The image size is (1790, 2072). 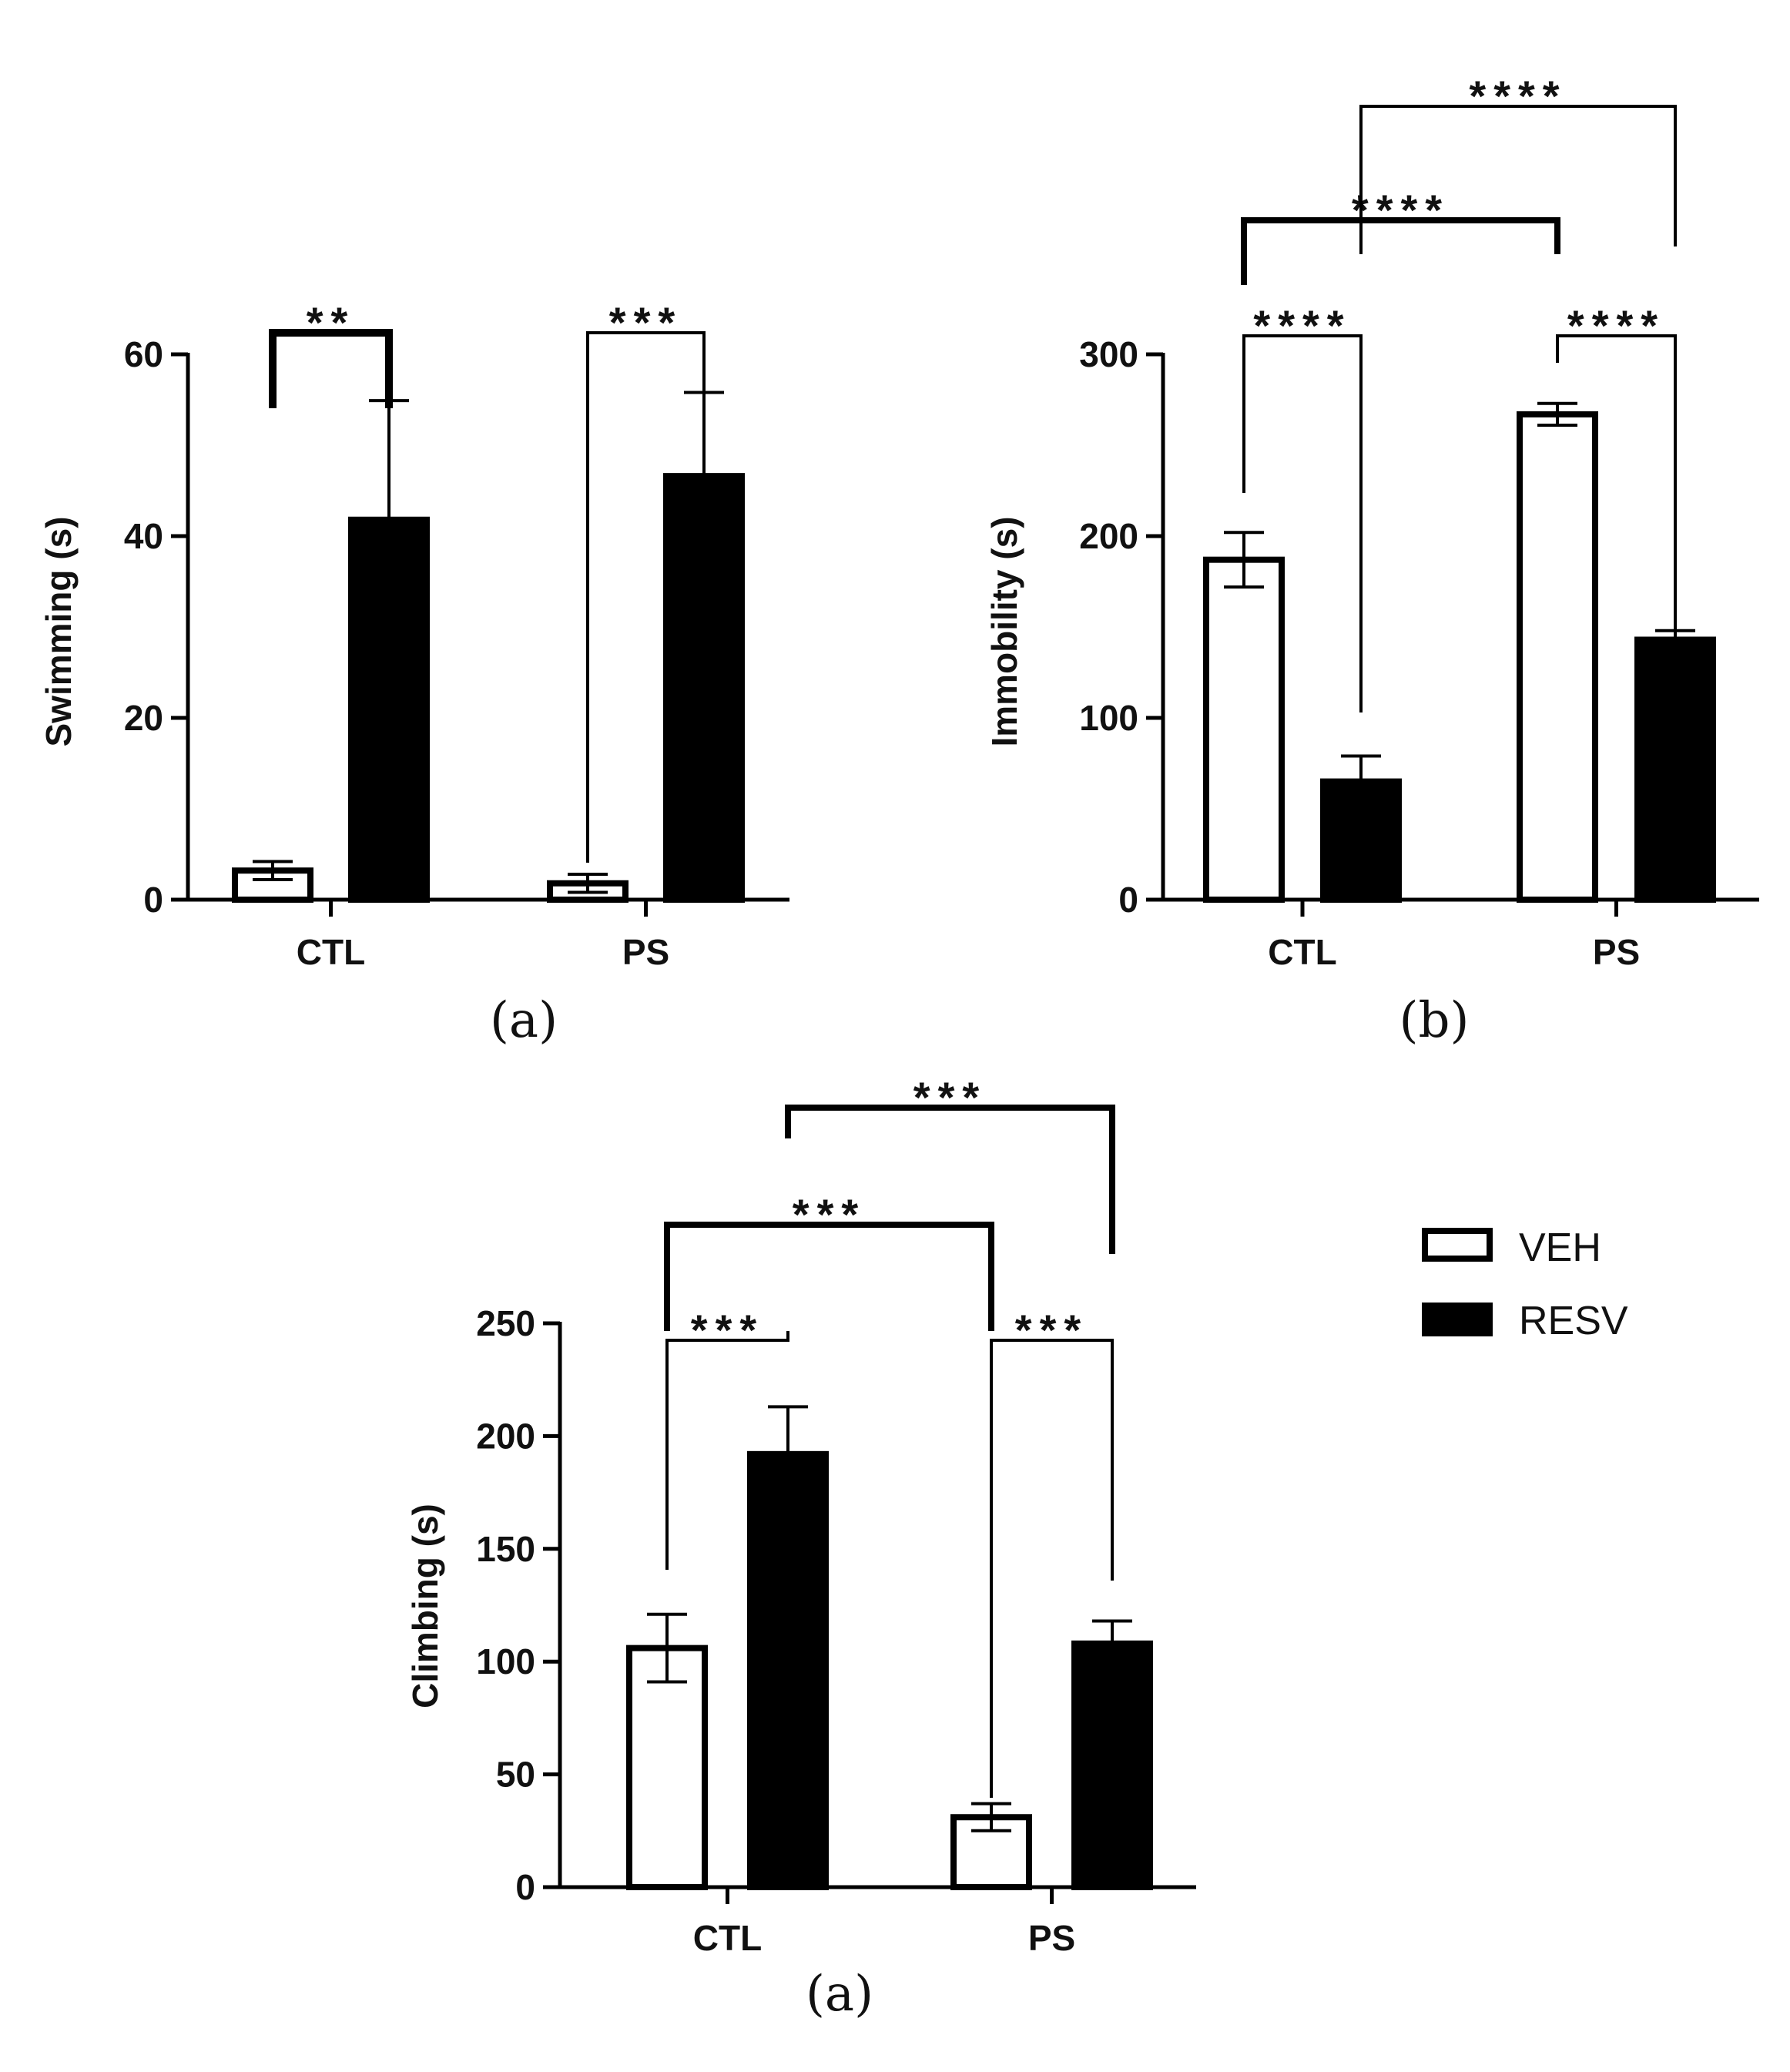 What do you see at coordinates (1435, 1020) in the screenshot?
I see `panel-label: (b)` at bounding box center [1435, 1020].